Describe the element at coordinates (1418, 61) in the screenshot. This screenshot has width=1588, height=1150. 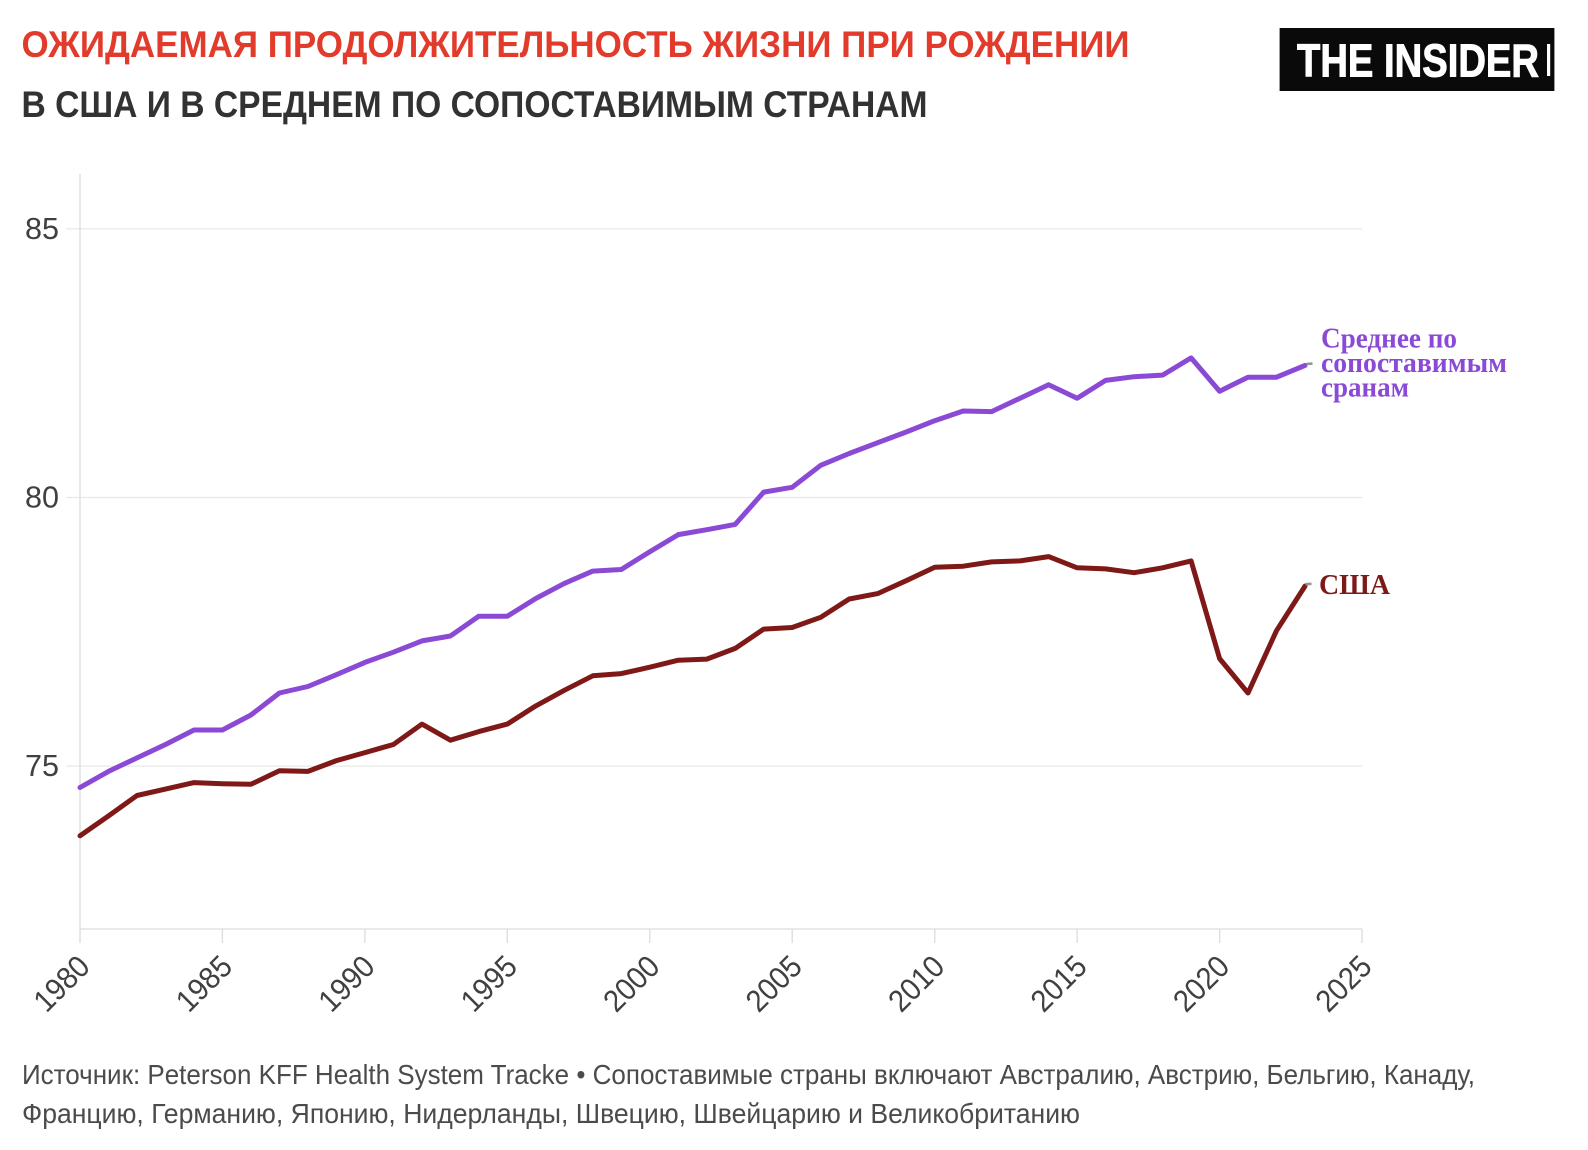
I see `svg-text: THE INSIDER` at that location.